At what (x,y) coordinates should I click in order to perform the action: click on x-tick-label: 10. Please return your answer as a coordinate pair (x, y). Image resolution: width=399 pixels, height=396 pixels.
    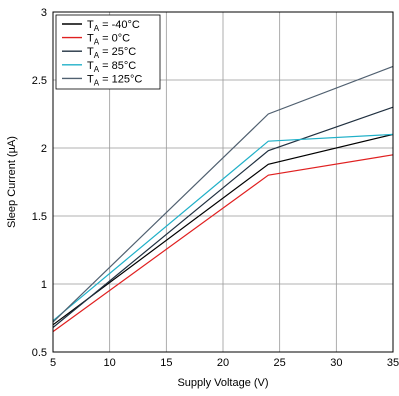
    Looking at the image, I should click on (110, 363).